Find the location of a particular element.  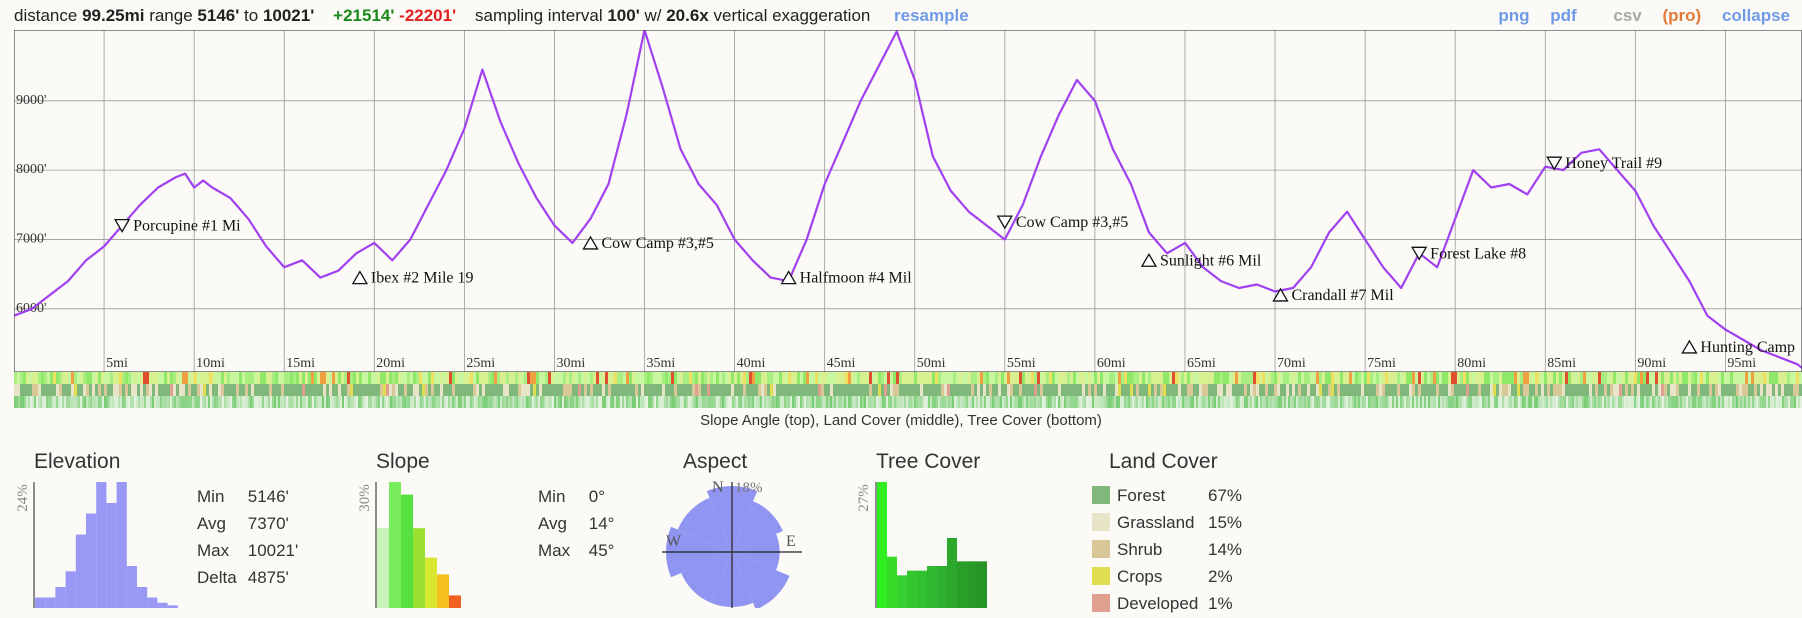

pdf-export-link: pdf is located at coordinates (1563, 15).